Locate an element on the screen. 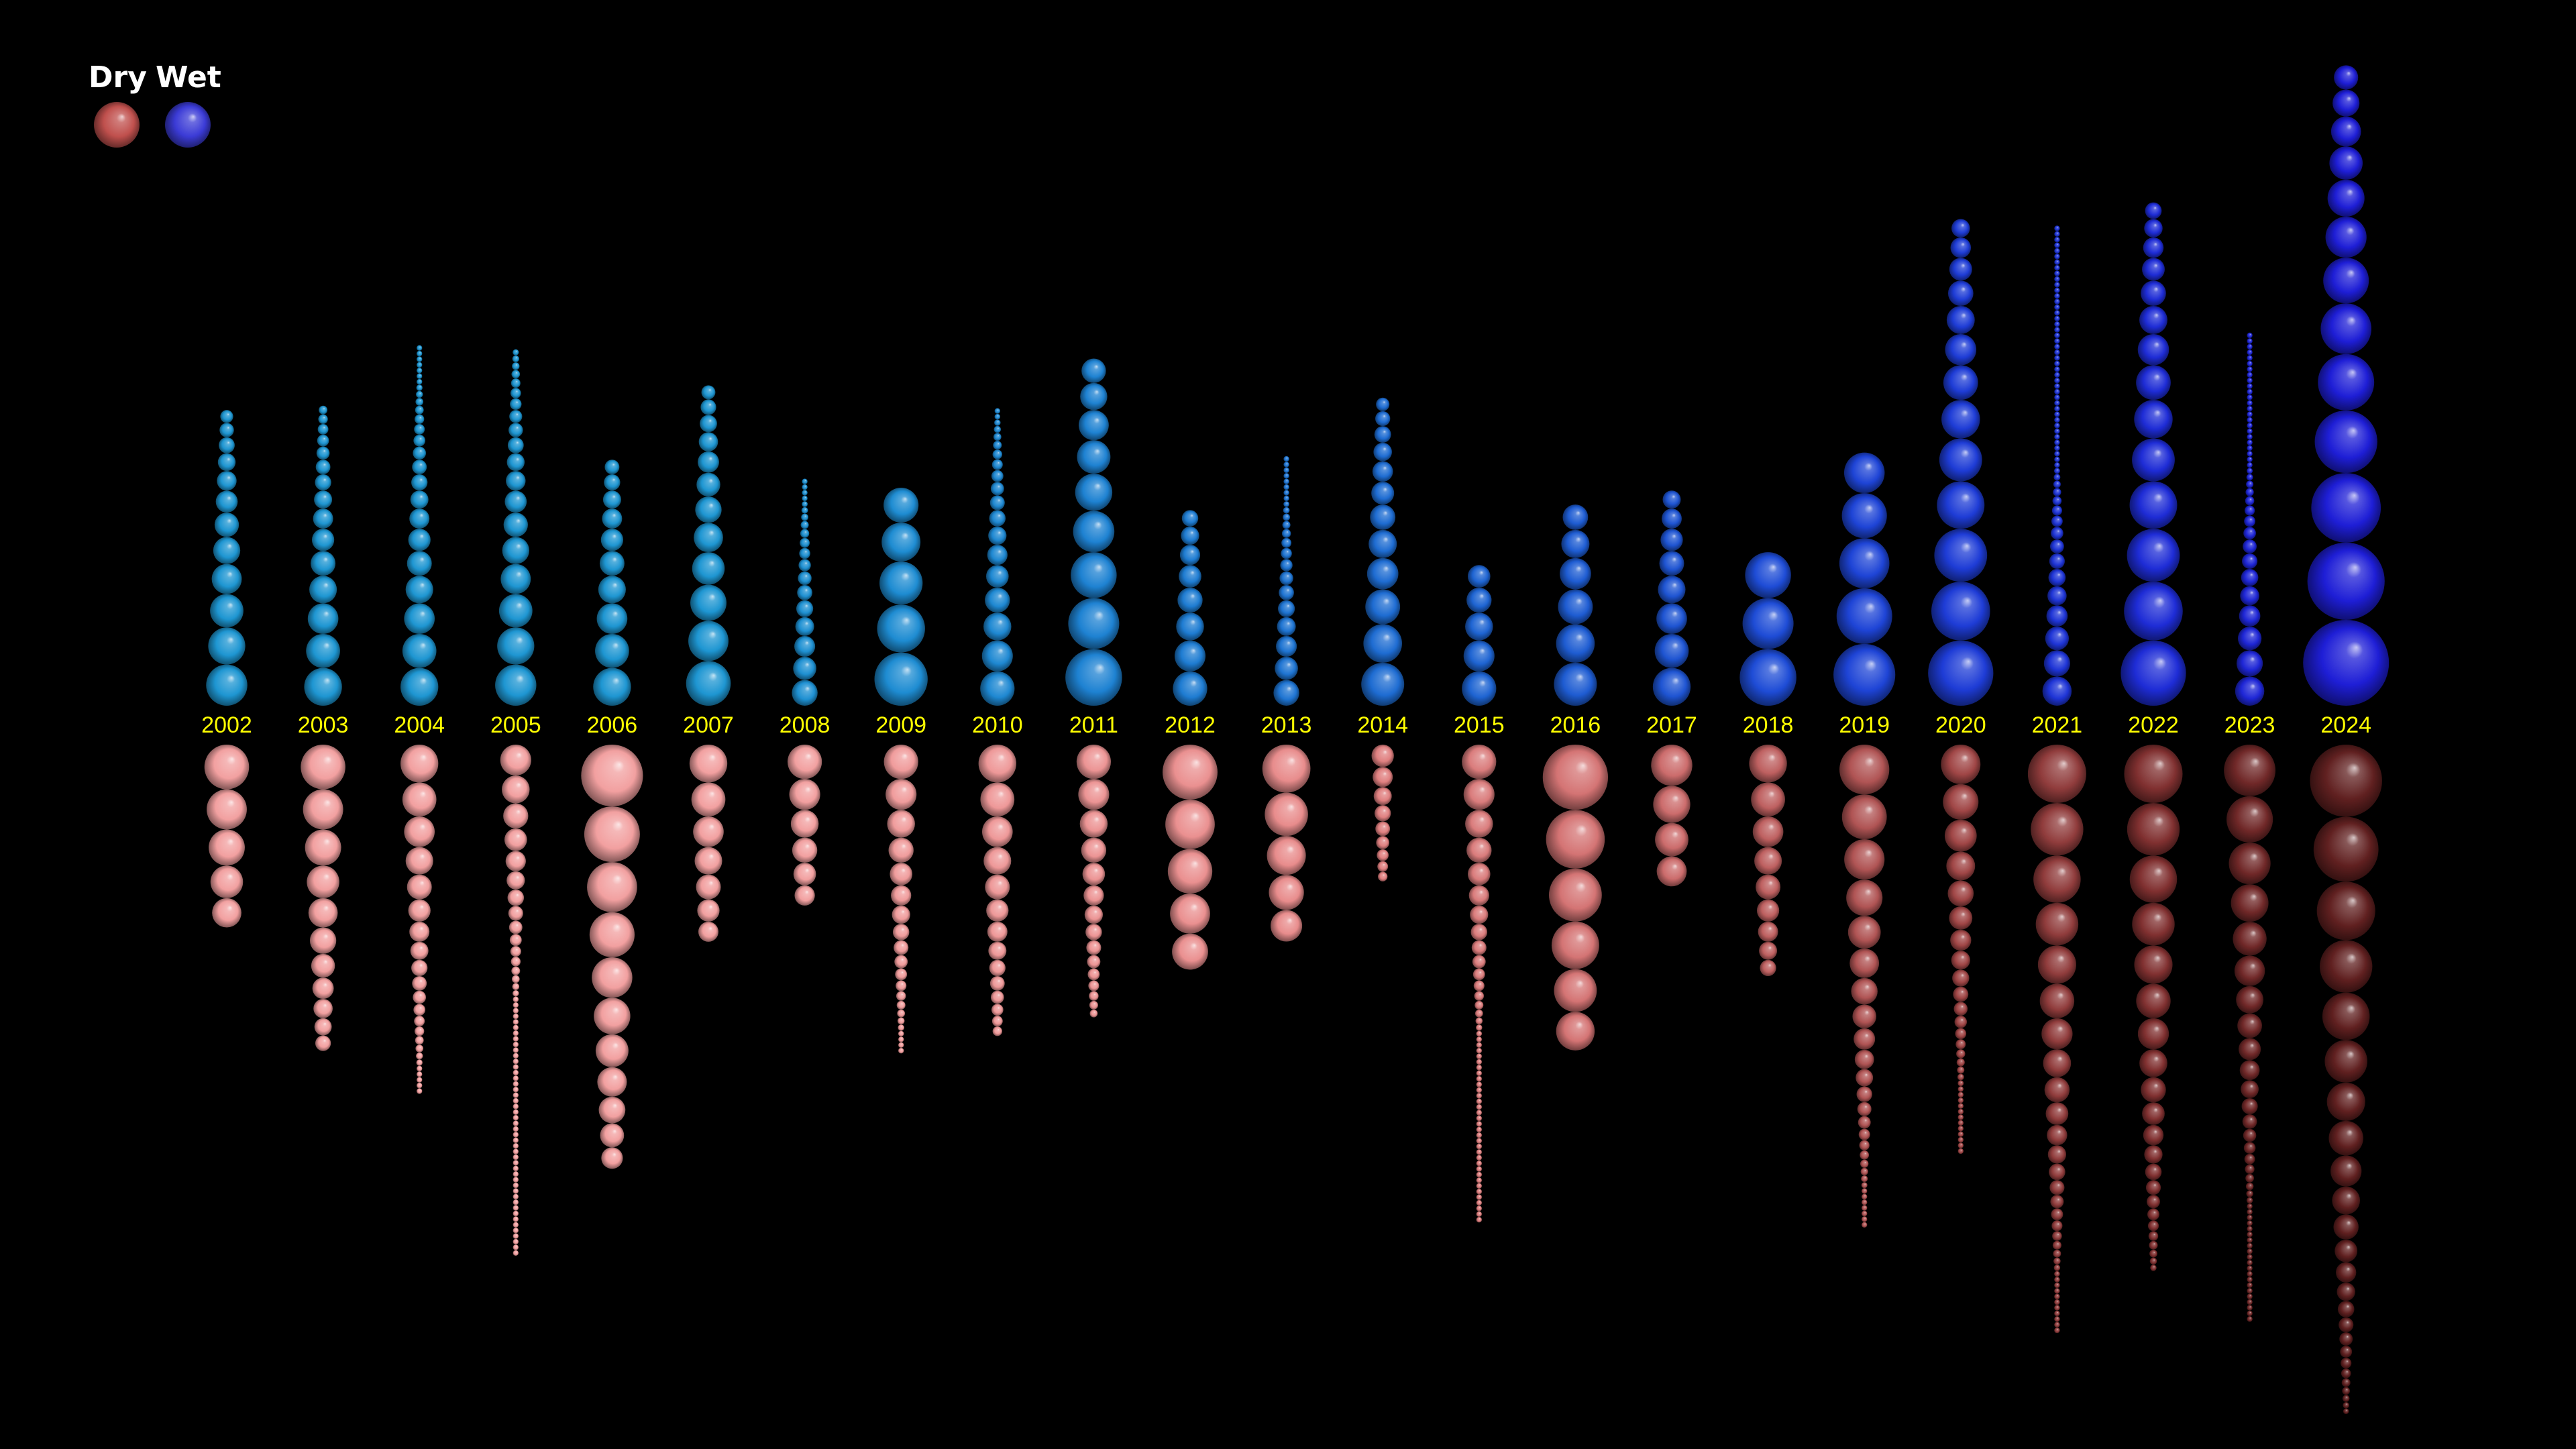  year-label-2021: 2021 is located at coordinates (2057, 725).